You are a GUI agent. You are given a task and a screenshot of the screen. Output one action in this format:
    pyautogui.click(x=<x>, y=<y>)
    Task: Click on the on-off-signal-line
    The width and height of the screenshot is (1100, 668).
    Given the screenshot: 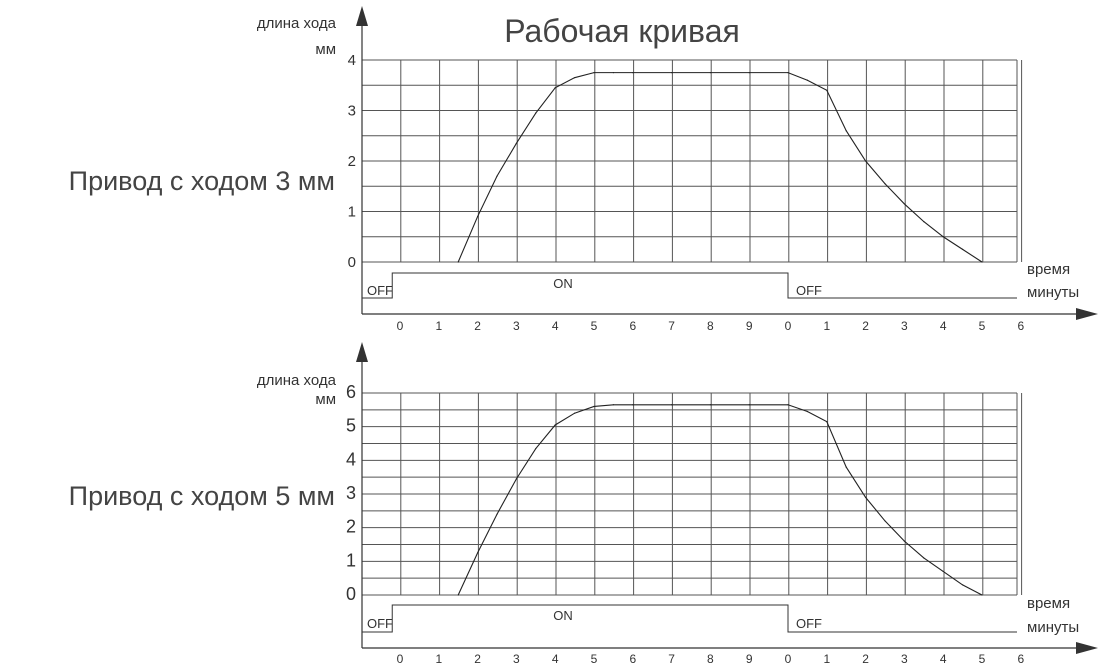 What is the action you would take?
    pyautogui.click(x=689, y=285)
    